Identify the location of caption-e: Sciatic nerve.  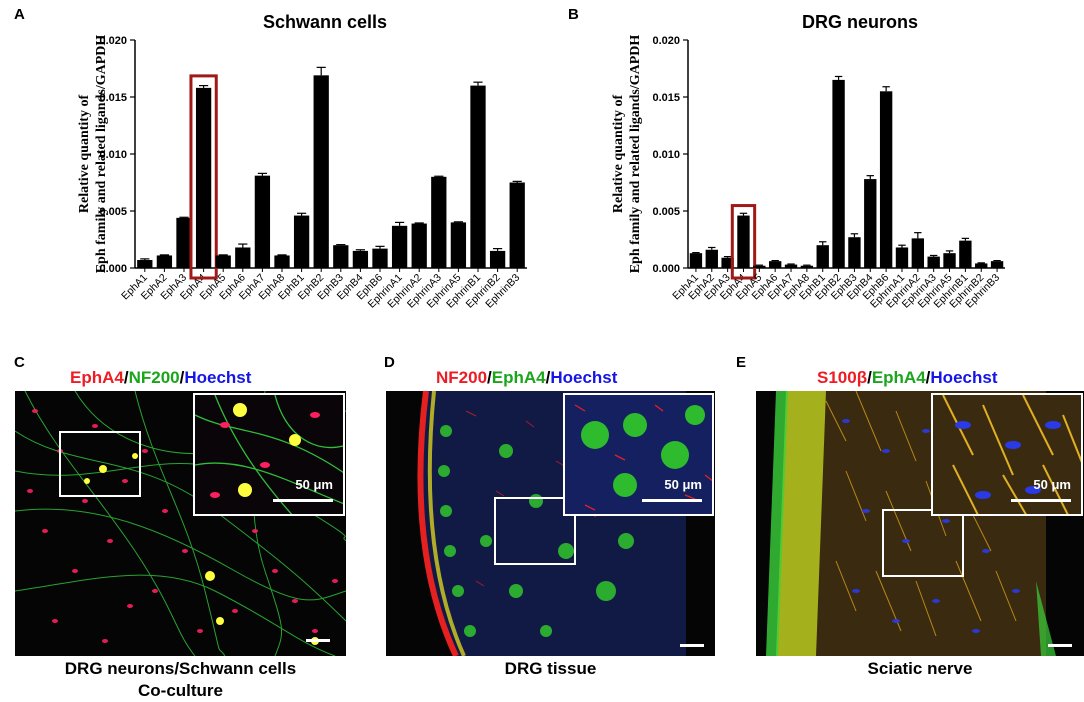
(920, 669).